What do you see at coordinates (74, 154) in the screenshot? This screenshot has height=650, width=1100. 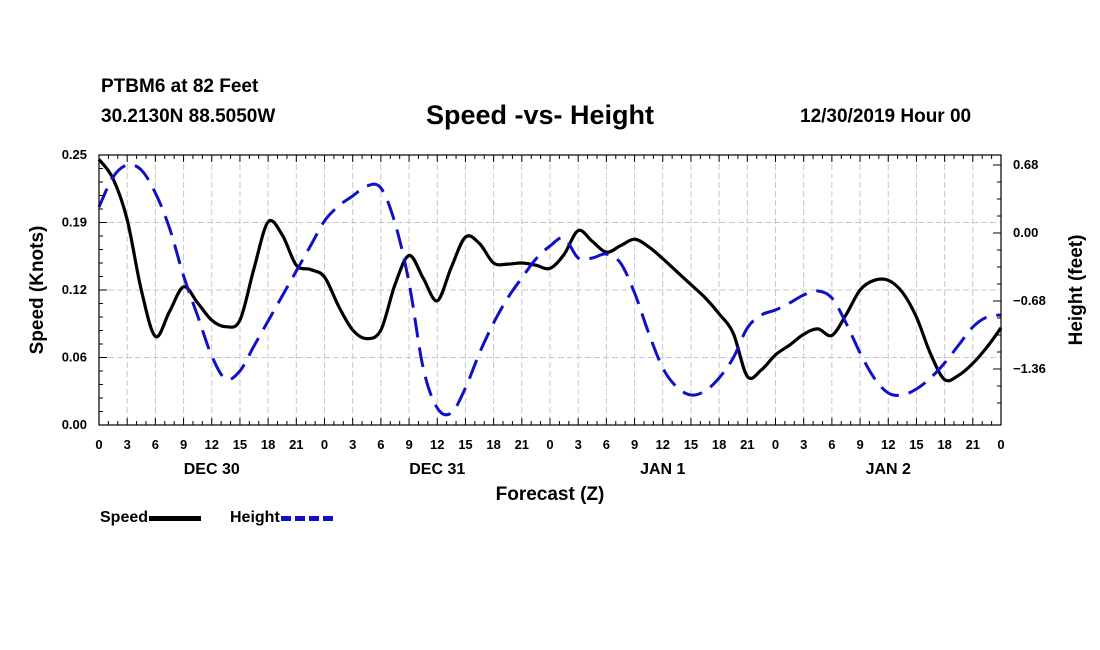 I see `y-left-tick-label: 0.25` at bounding box center [74, 154].